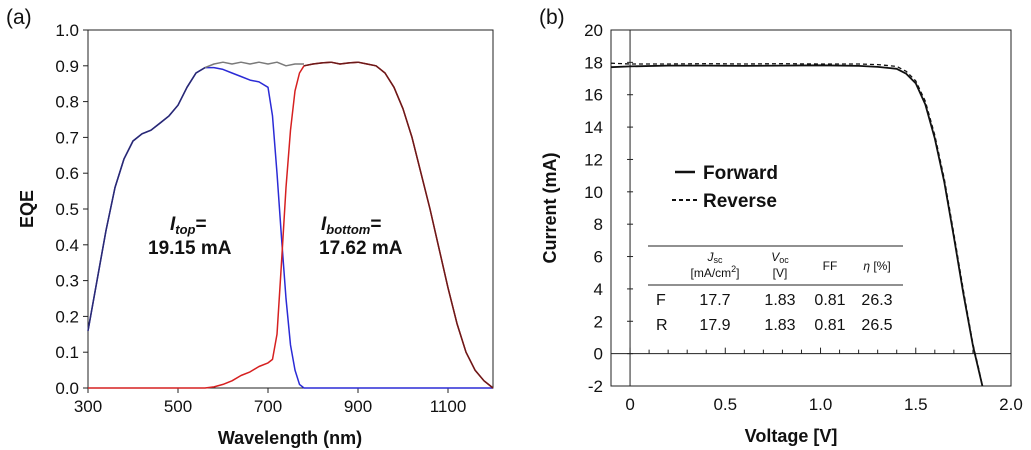  What do you see at coordinates (593, 62) in the screenshot?
I see `y-tick-label: 18` at bounding box center [593, 62].